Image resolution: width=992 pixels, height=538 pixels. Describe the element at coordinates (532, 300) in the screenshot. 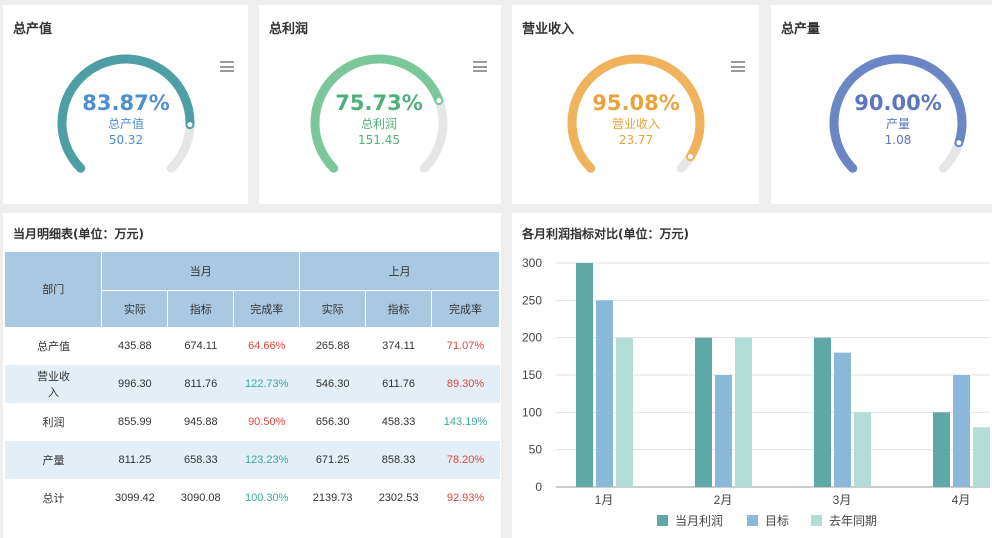

I see `y-tick-label: 250` at that location.